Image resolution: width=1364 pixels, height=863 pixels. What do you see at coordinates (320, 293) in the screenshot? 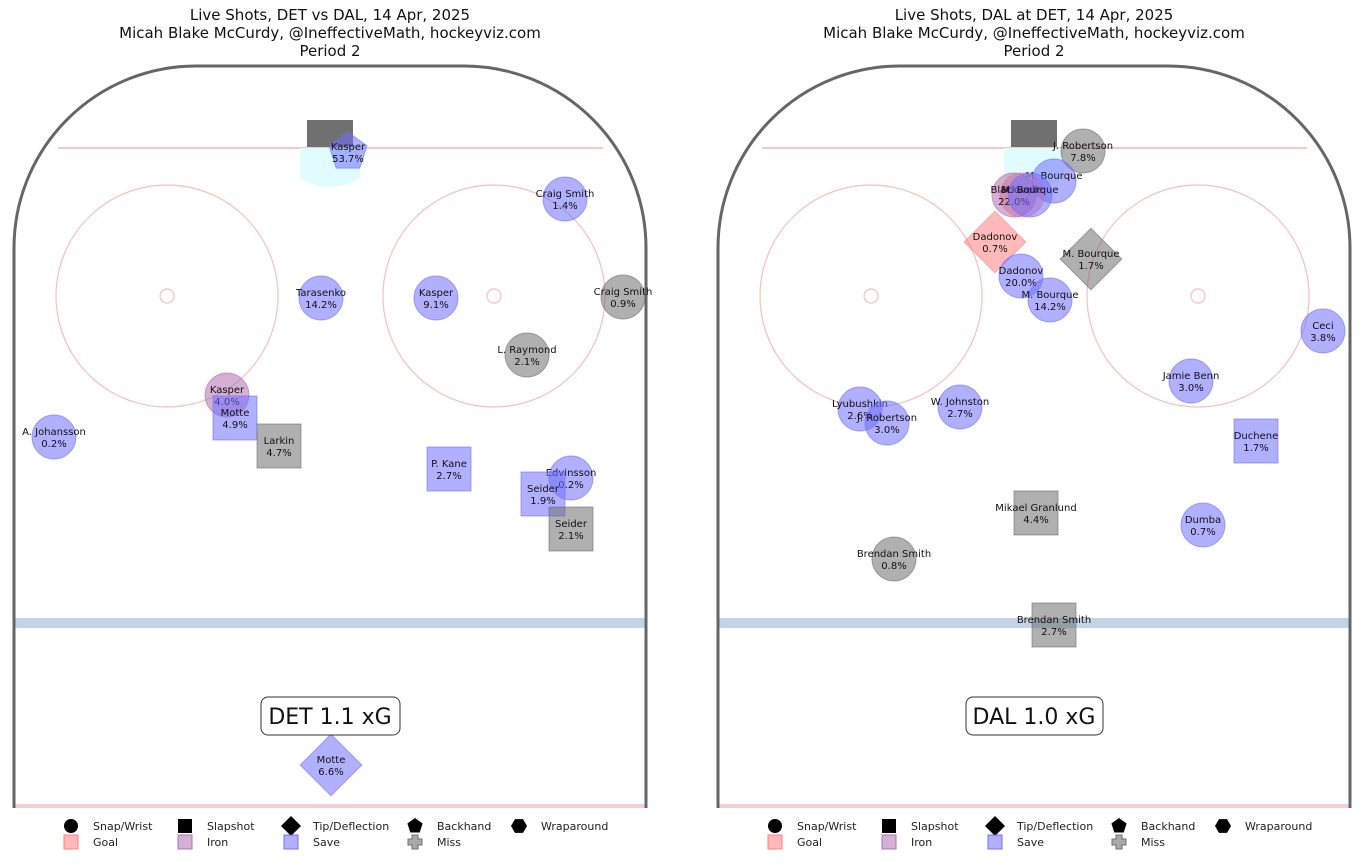
I see `shot-player-label: Tarasenko` at bounding box center [320, 293].